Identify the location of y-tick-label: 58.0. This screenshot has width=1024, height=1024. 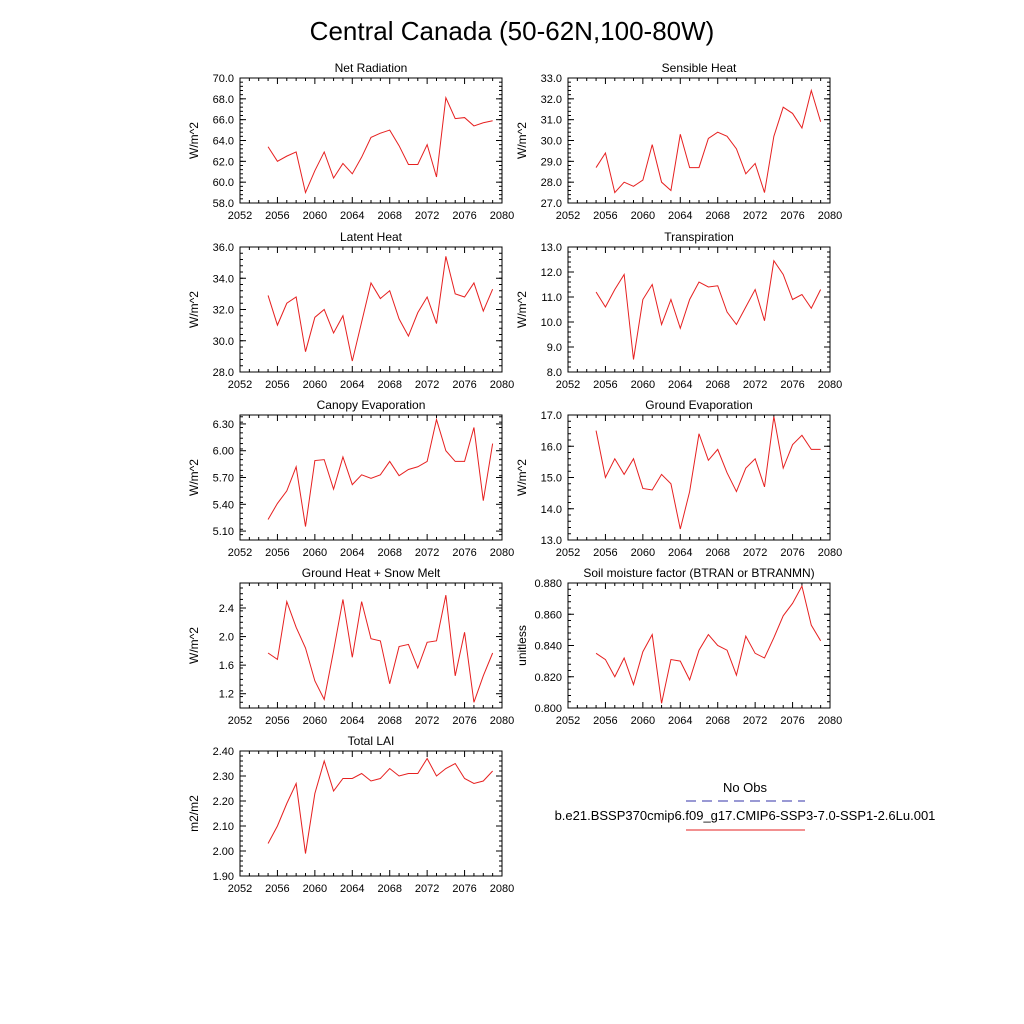
(223, 204).